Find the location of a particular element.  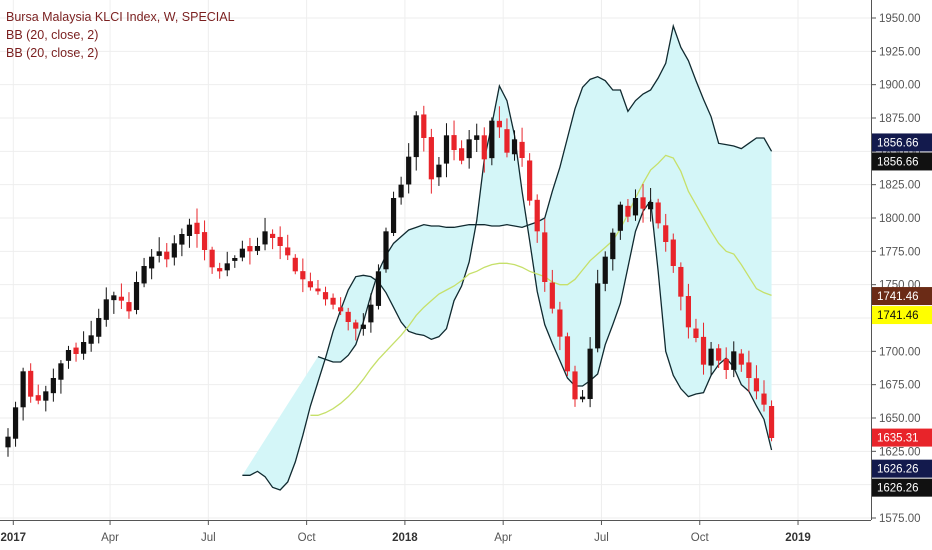

indicator-label-2: BB (20, close, 2) is located at coordinates (52, 53).